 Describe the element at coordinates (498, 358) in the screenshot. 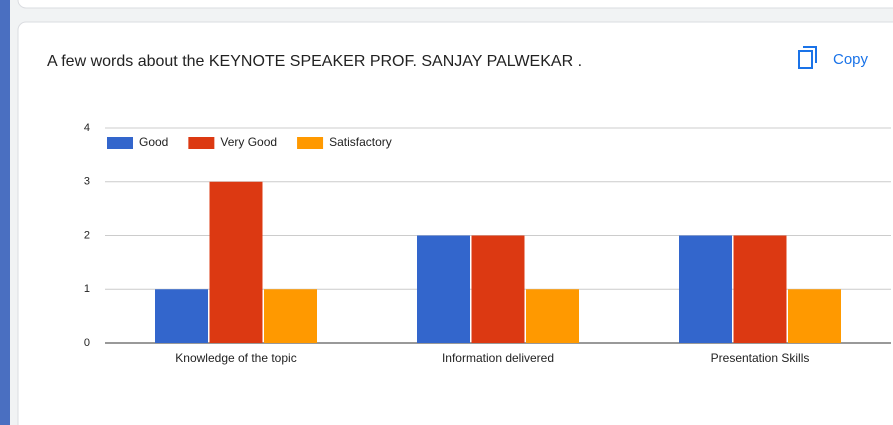

I see `x-tick-label: Information delivered` at that location.